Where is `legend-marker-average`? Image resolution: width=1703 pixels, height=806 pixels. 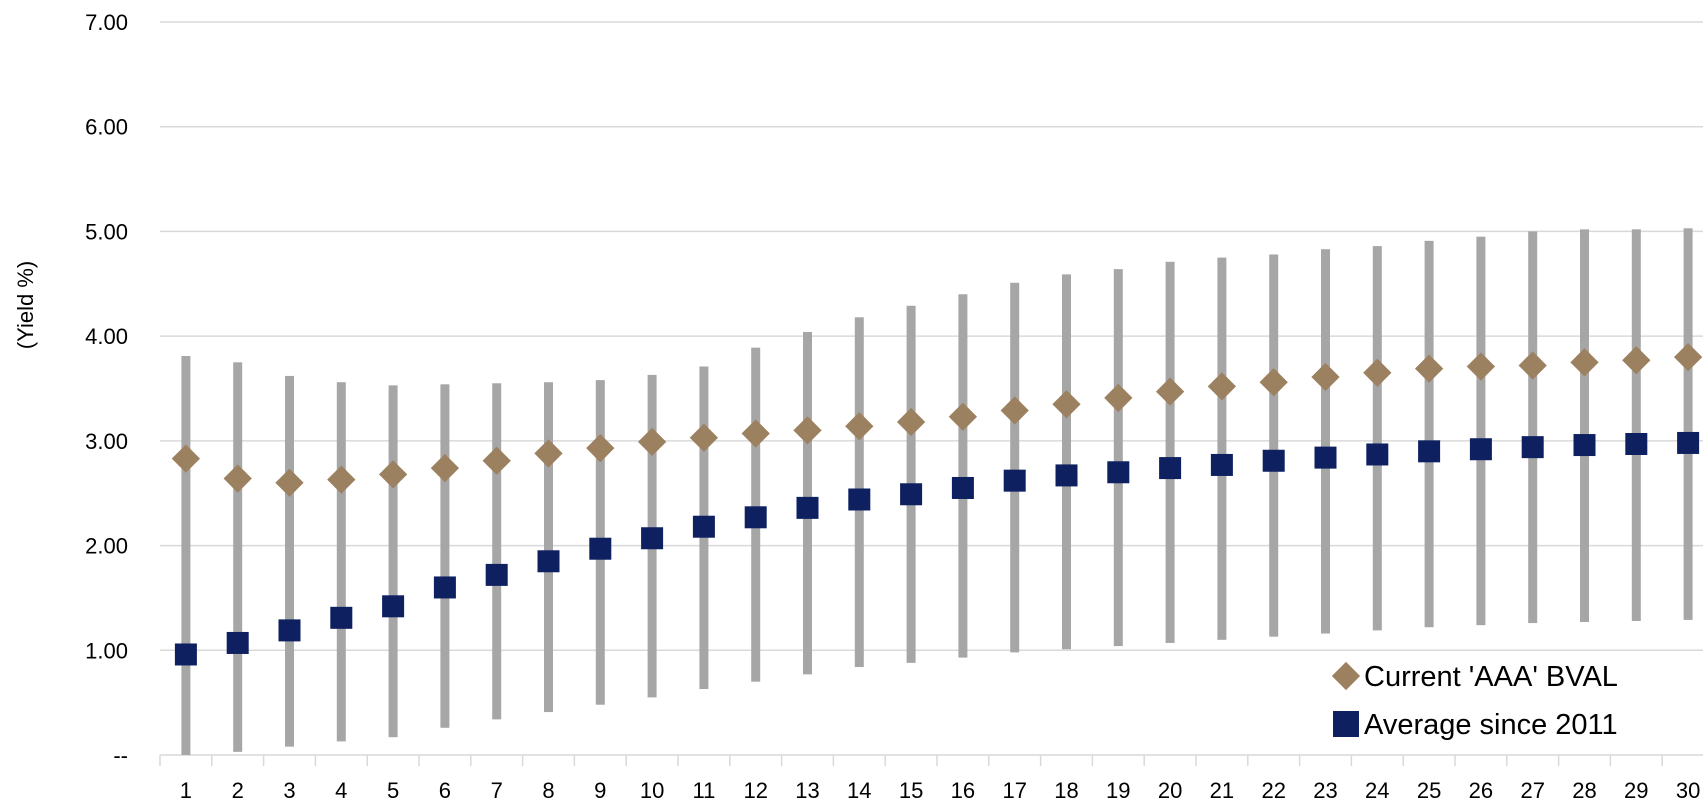 legend-marker-average is located at coordinates (1346, 724).